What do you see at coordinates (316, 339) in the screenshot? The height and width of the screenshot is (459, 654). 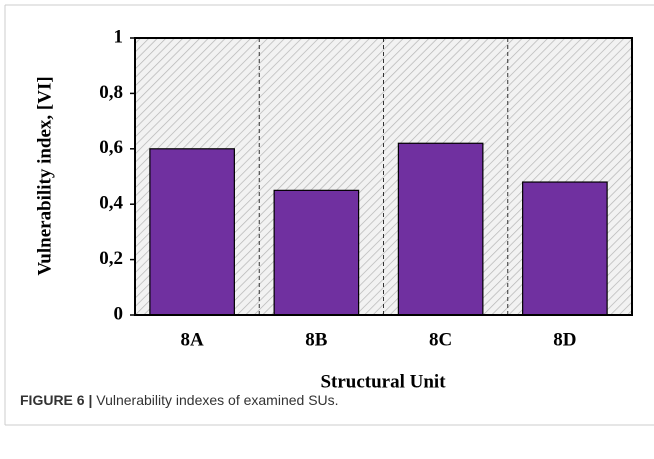 I see `x-tick-label: 8B` at bounding box center [316, 339].